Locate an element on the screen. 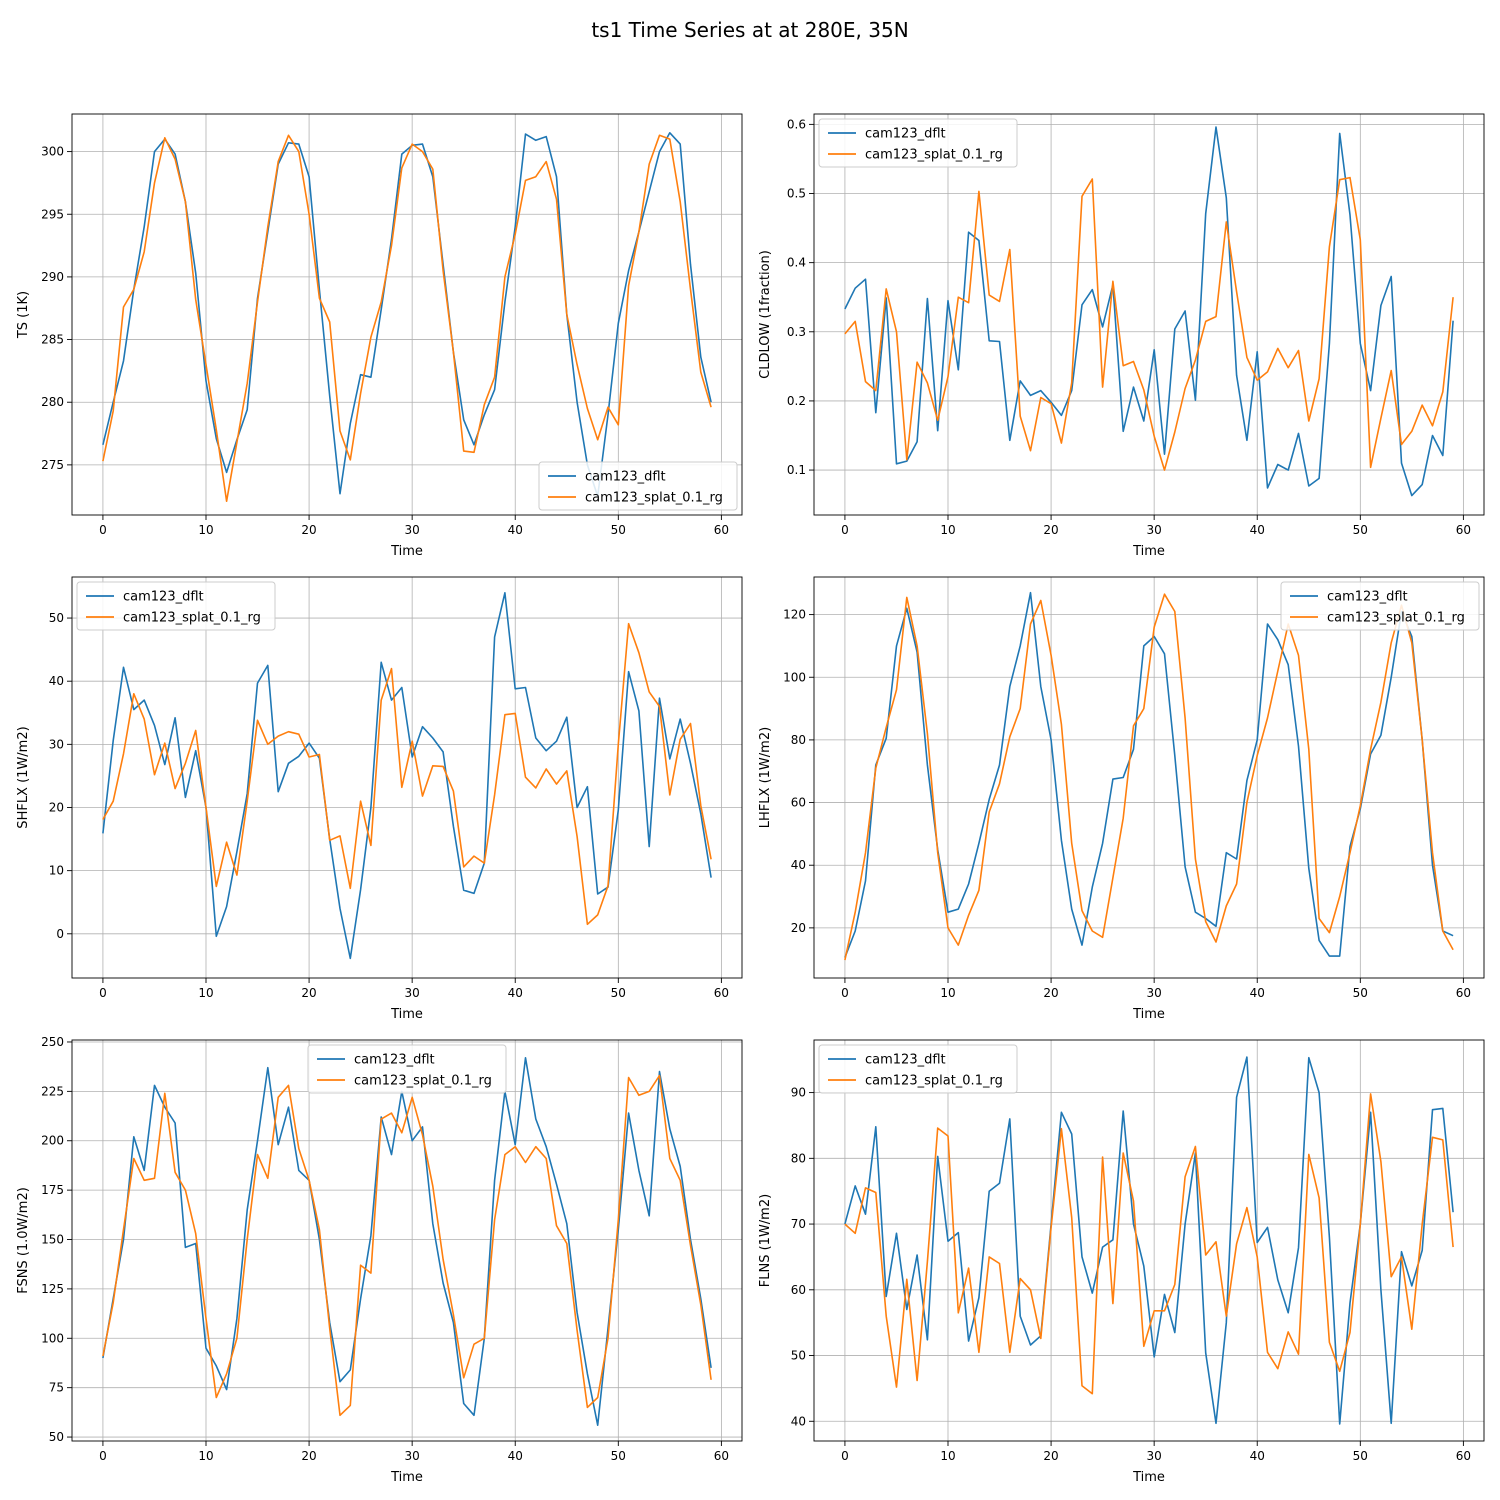 The height and width of the screenshot is (1500, 1500). y-tick-label: 250 is located at coordinates (52, 1042).